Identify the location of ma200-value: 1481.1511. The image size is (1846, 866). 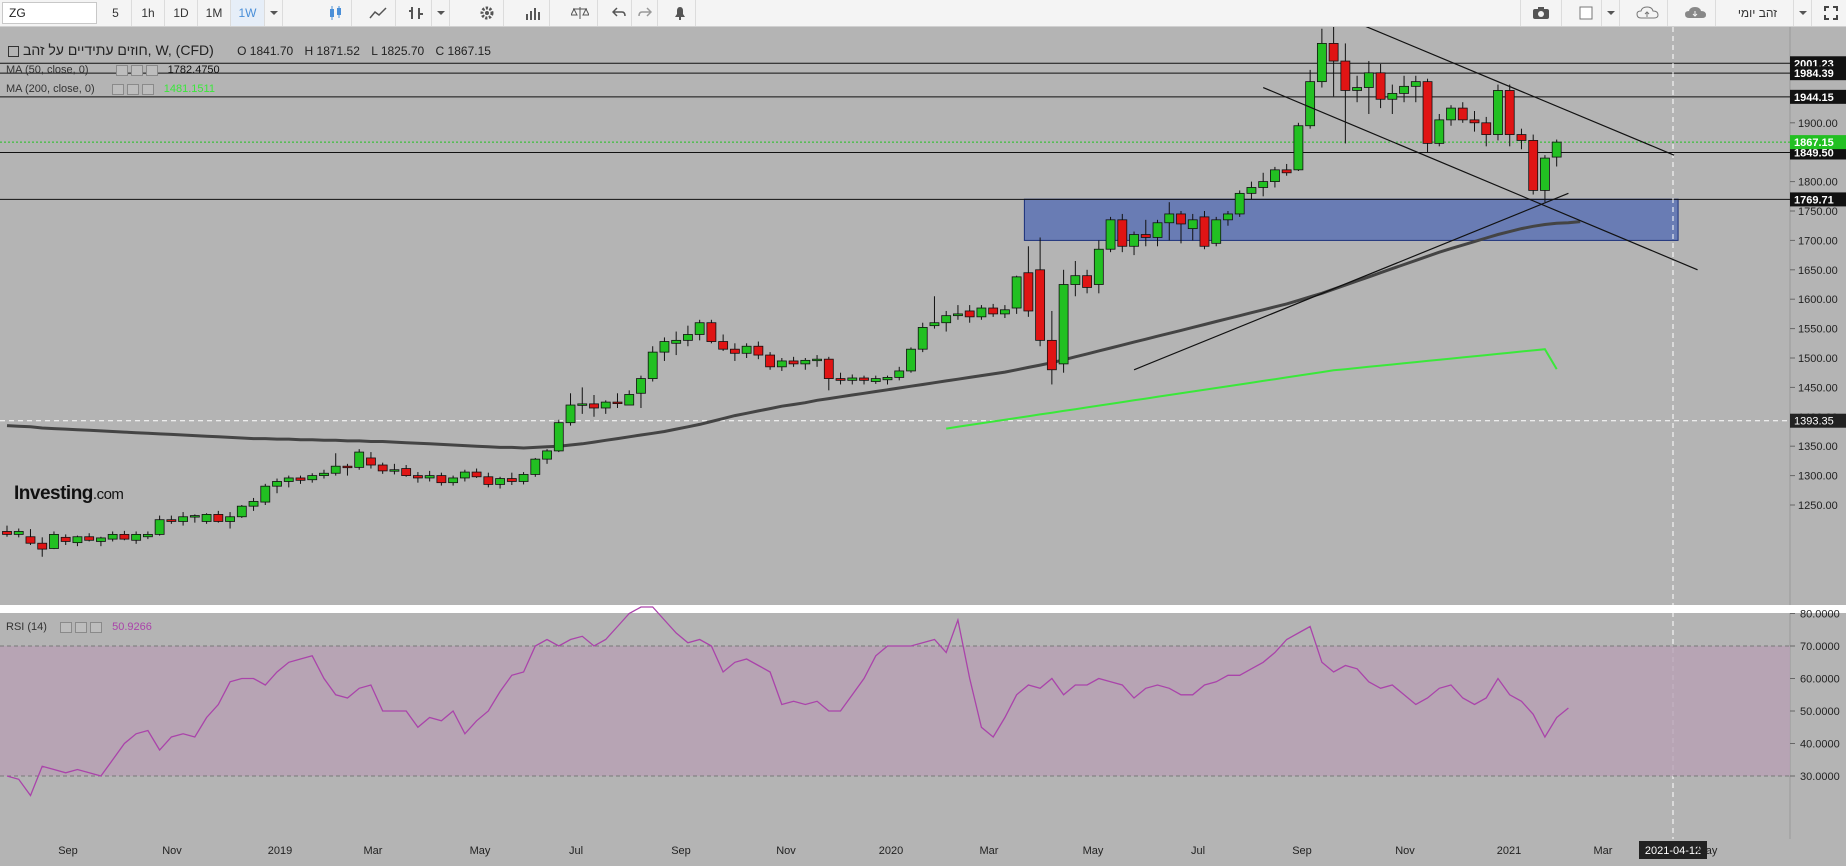
(189, 89).